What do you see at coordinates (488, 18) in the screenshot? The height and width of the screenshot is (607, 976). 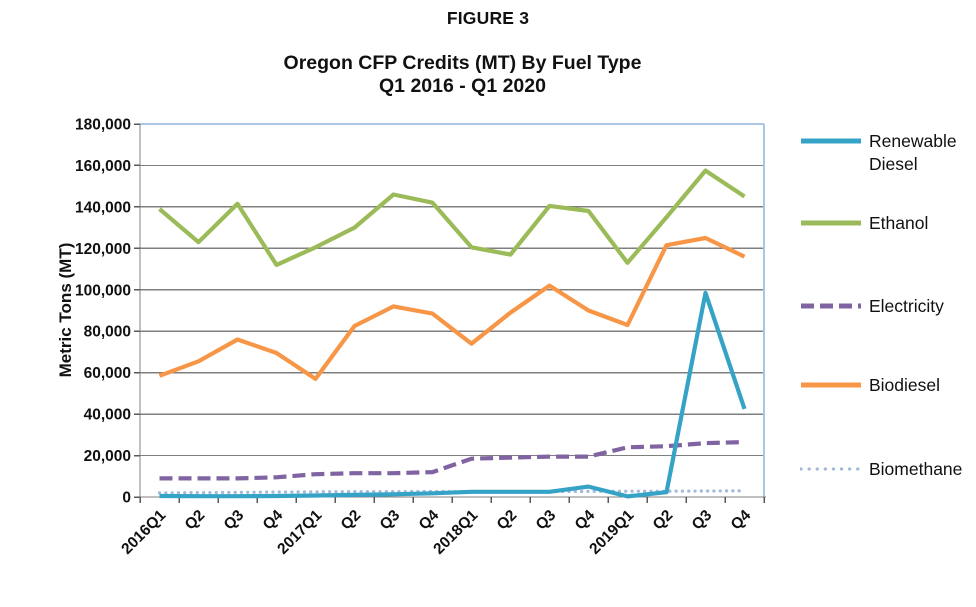 I see `figure-label: FIGURE 3` at bounding box center [488, 18].